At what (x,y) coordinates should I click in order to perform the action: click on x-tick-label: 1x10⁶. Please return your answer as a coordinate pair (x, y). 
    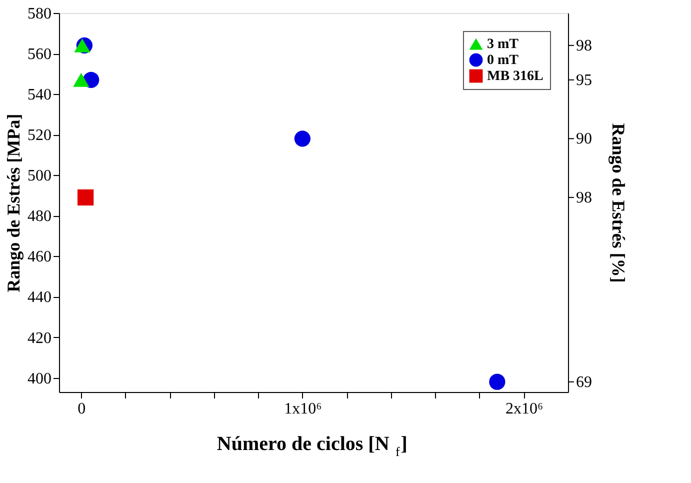
    Looking at the image, I should click on (303, 409).